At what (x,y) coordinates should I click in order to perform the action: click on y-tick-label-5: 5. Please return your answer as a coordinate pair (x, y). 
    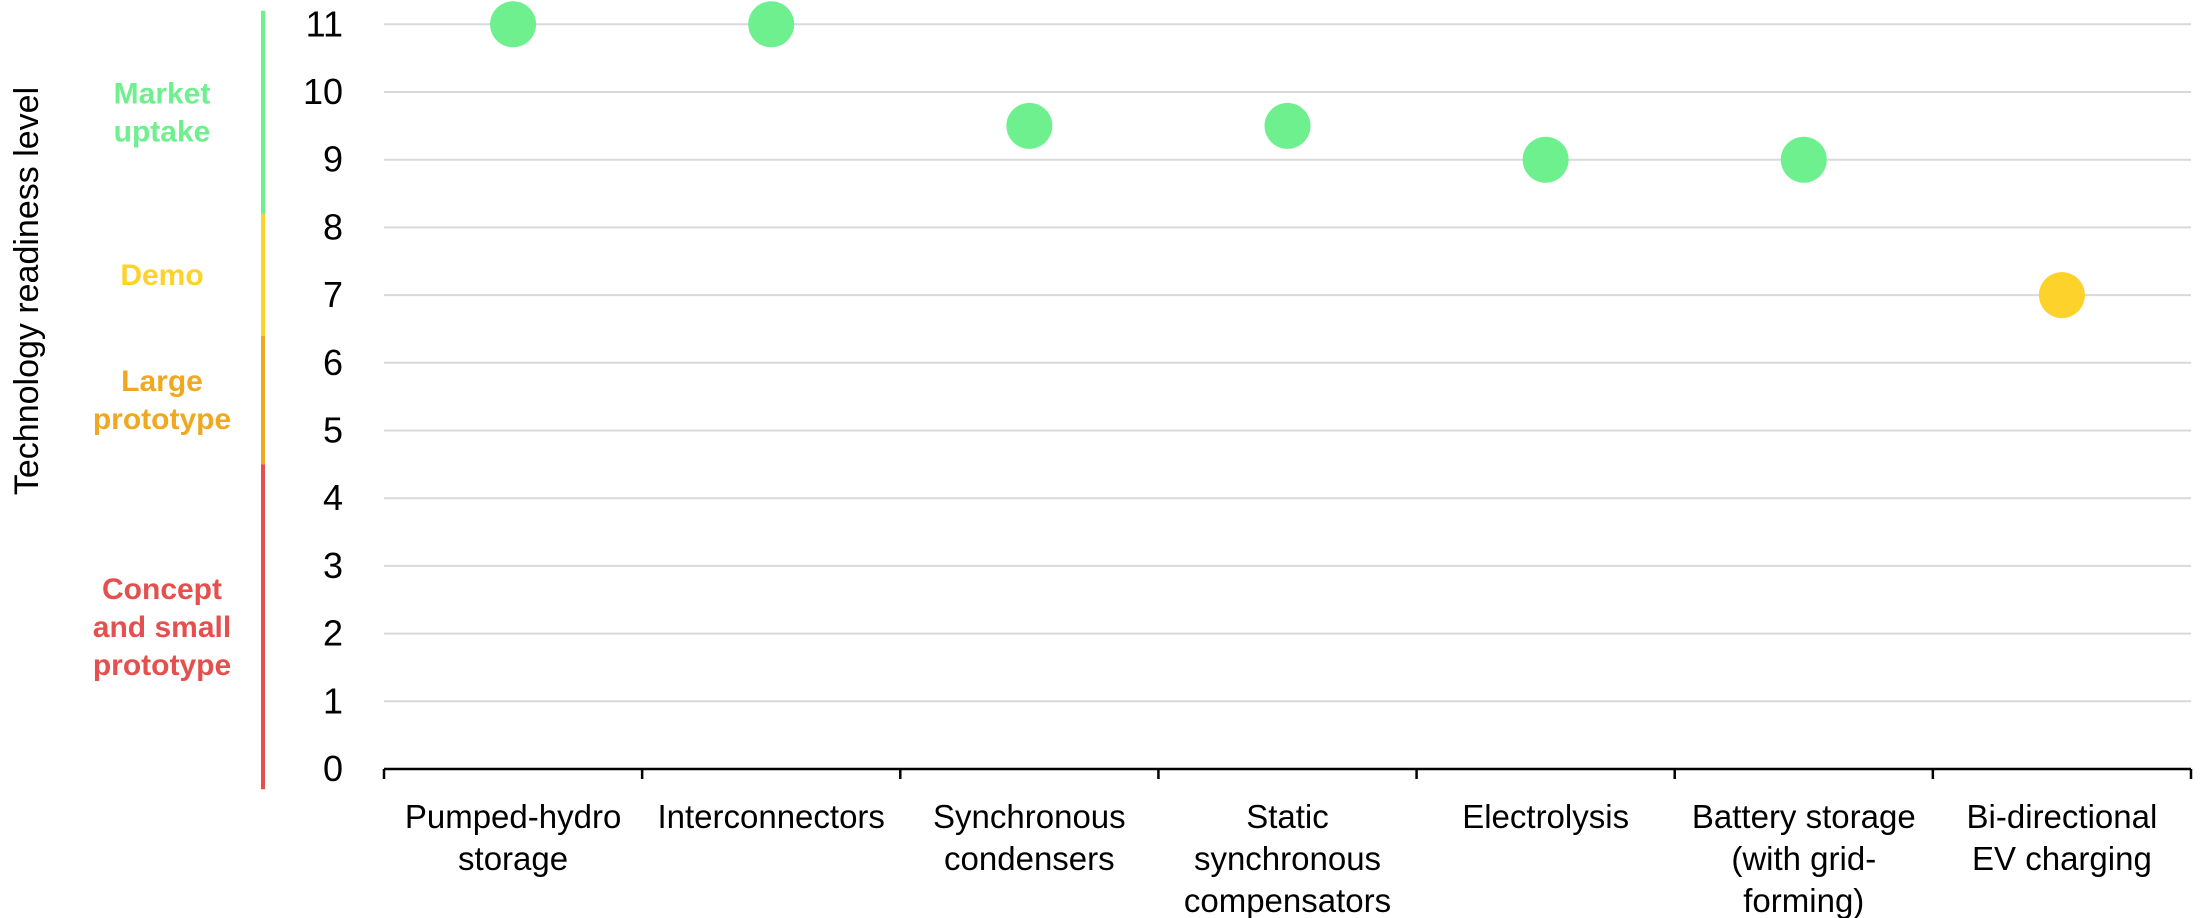
    Looking at the image, I should click on (333, 430).